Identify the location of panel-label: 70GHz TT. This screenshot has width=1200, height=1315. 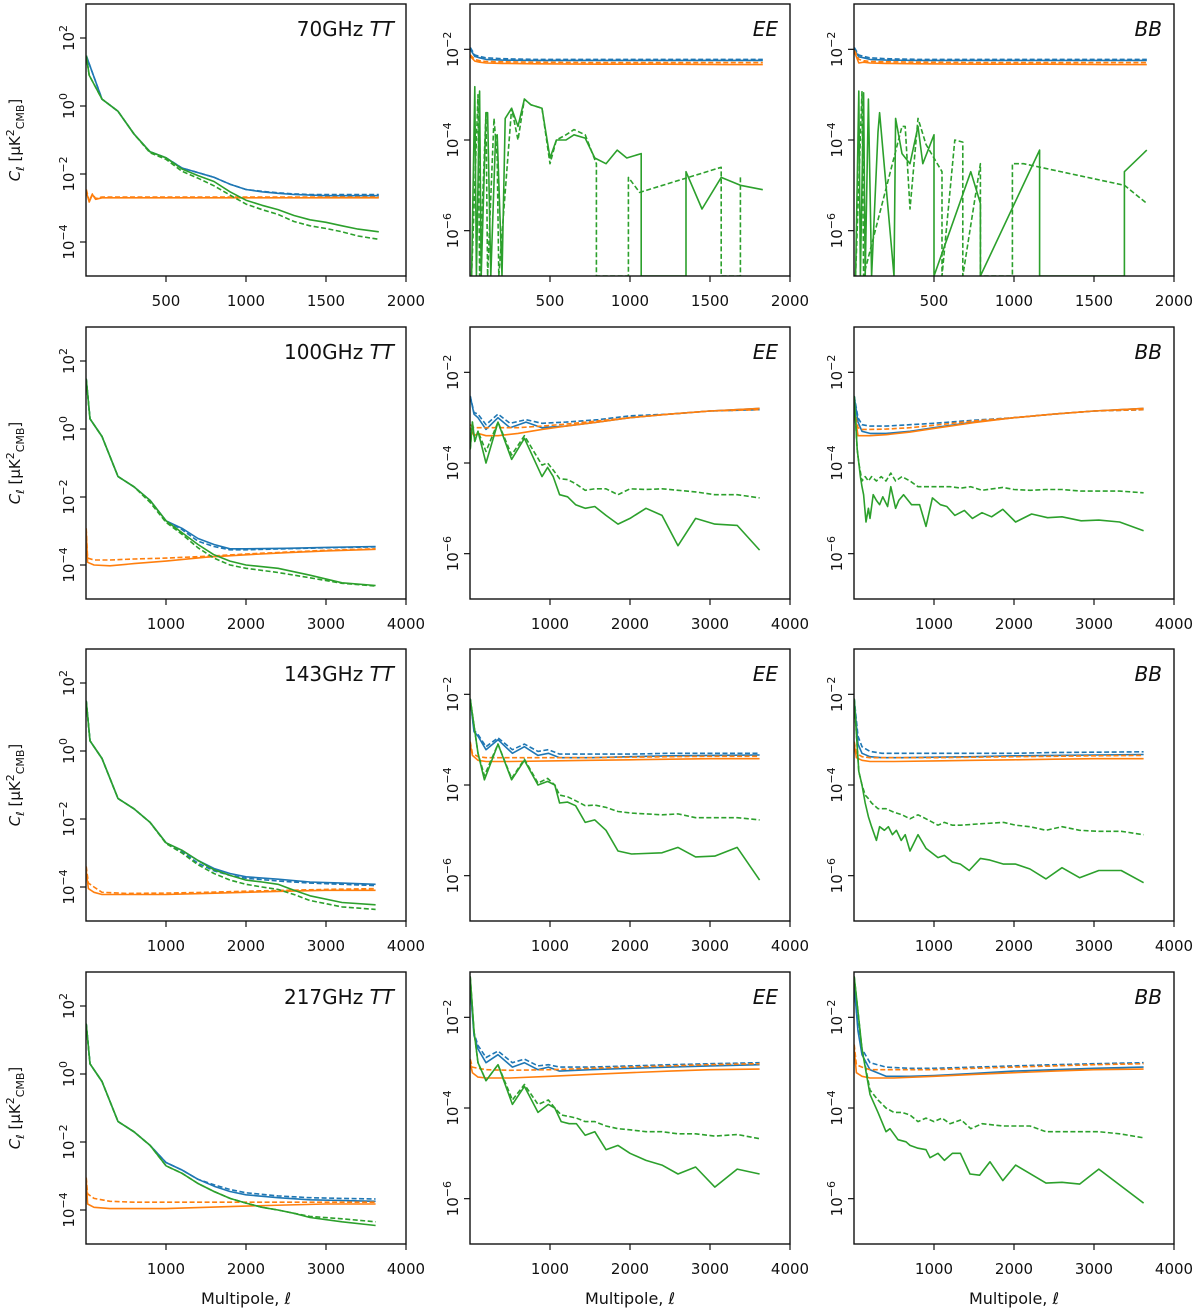
(346, 29).